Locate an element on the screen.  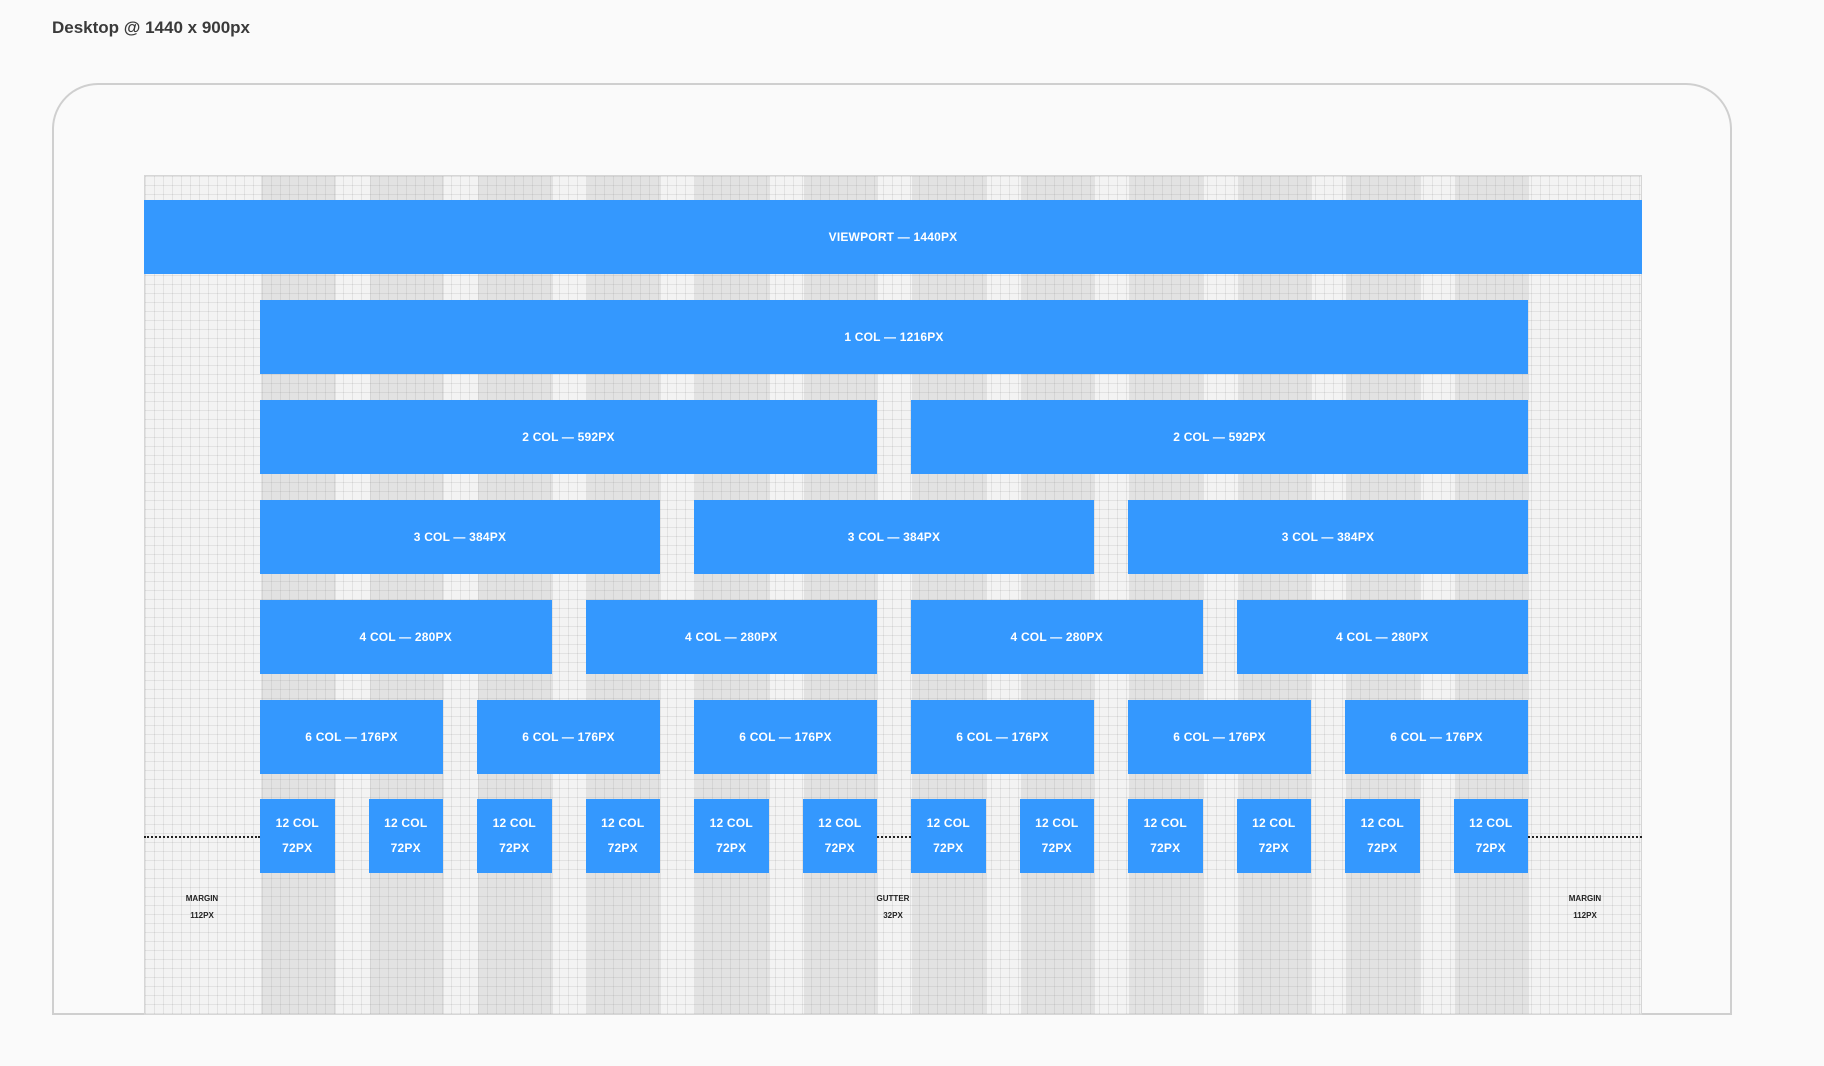
page-title: Desktop @ 1440 x 900px is located at coordinates (151, 27).